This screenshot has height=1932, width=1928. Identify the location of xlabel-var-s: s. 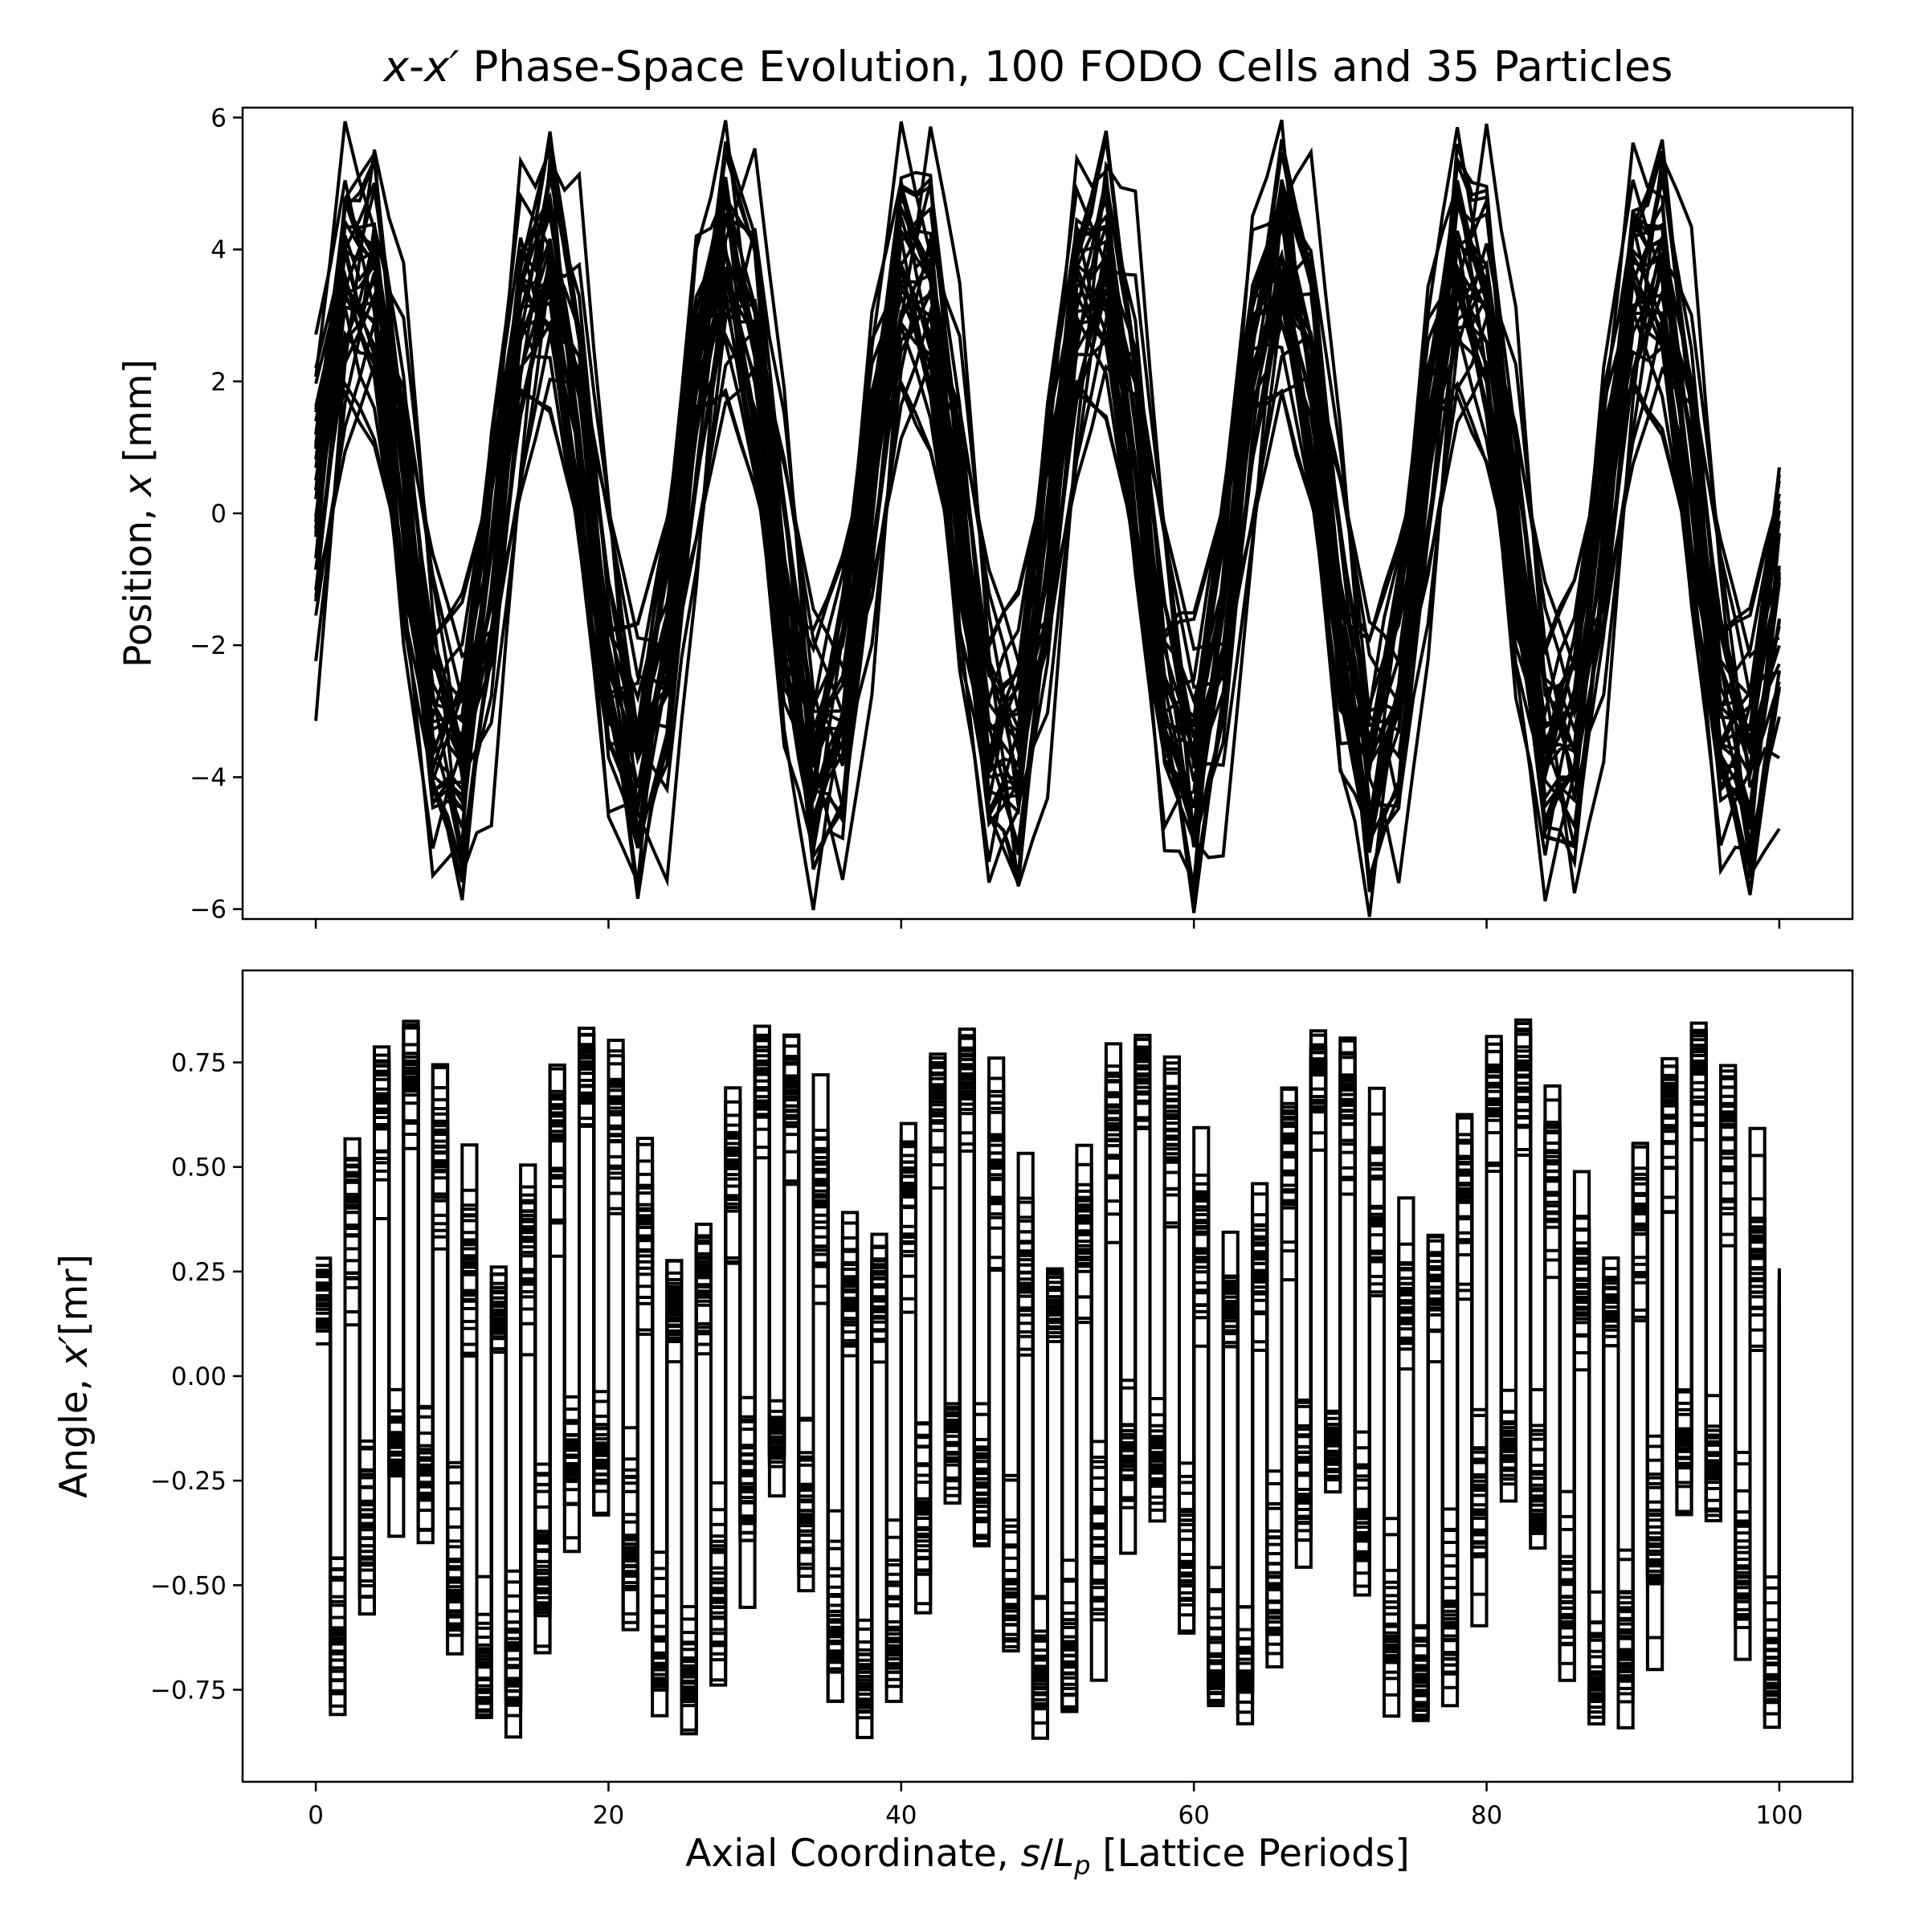
(1031, 1854).